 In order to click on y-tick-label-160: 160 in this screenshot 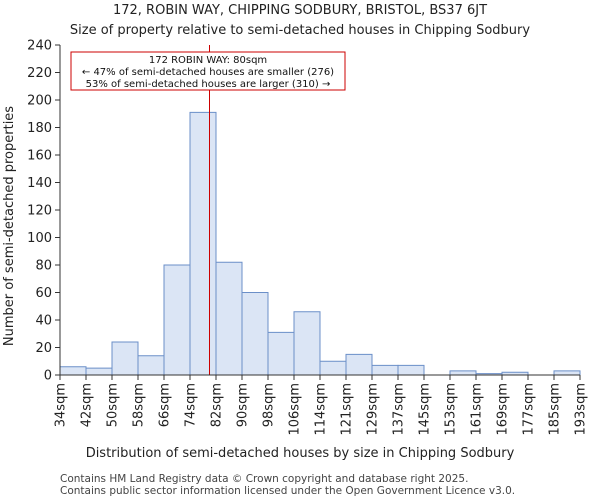, I will do `click(39, 156)`.